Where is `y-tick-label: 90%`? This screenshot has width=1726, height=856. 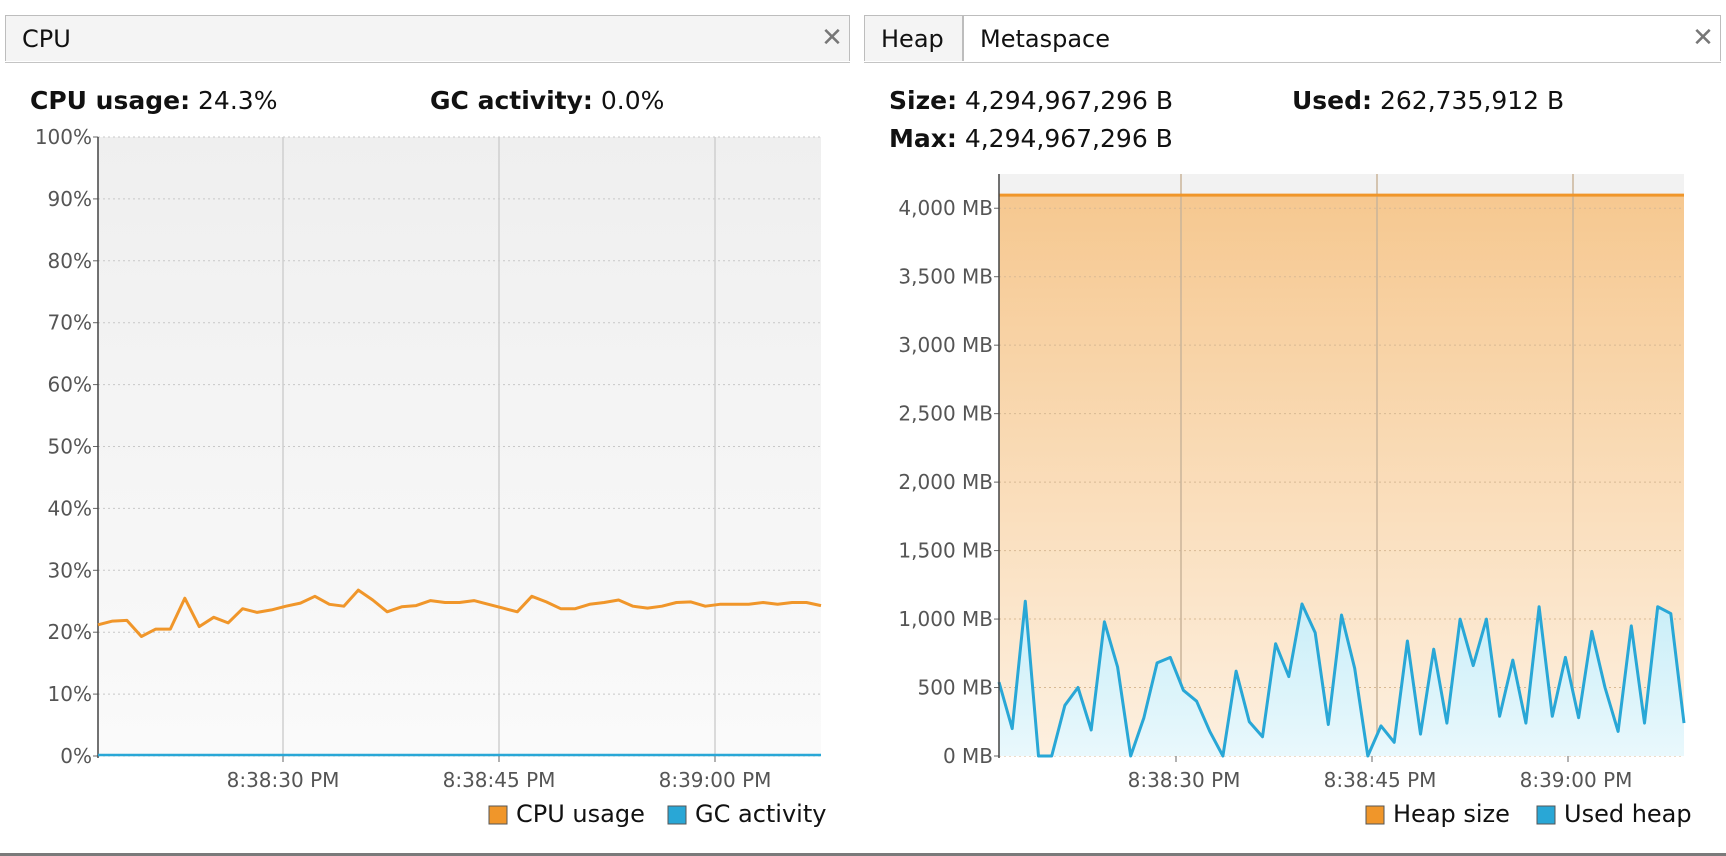 y-tick-label: 90% is located at coordinates (70, 199).